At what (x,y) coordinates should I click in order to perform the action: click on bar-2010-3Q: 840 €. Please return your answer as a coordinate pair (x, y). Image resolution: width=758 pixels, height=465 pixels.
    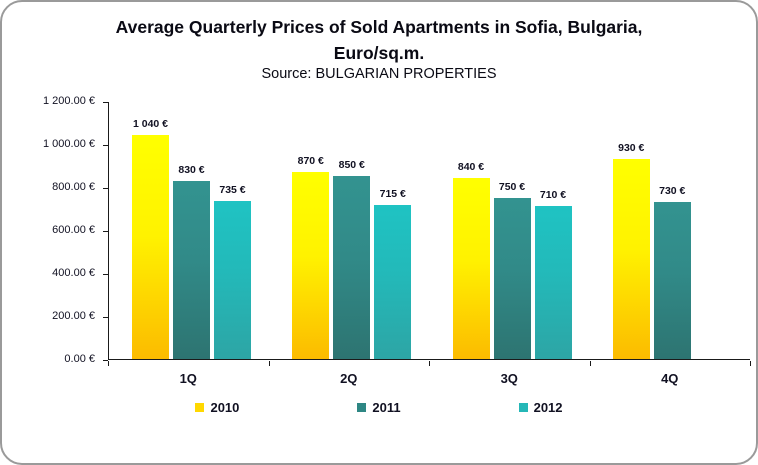
    Looking at the image, I should click on (471, 260).